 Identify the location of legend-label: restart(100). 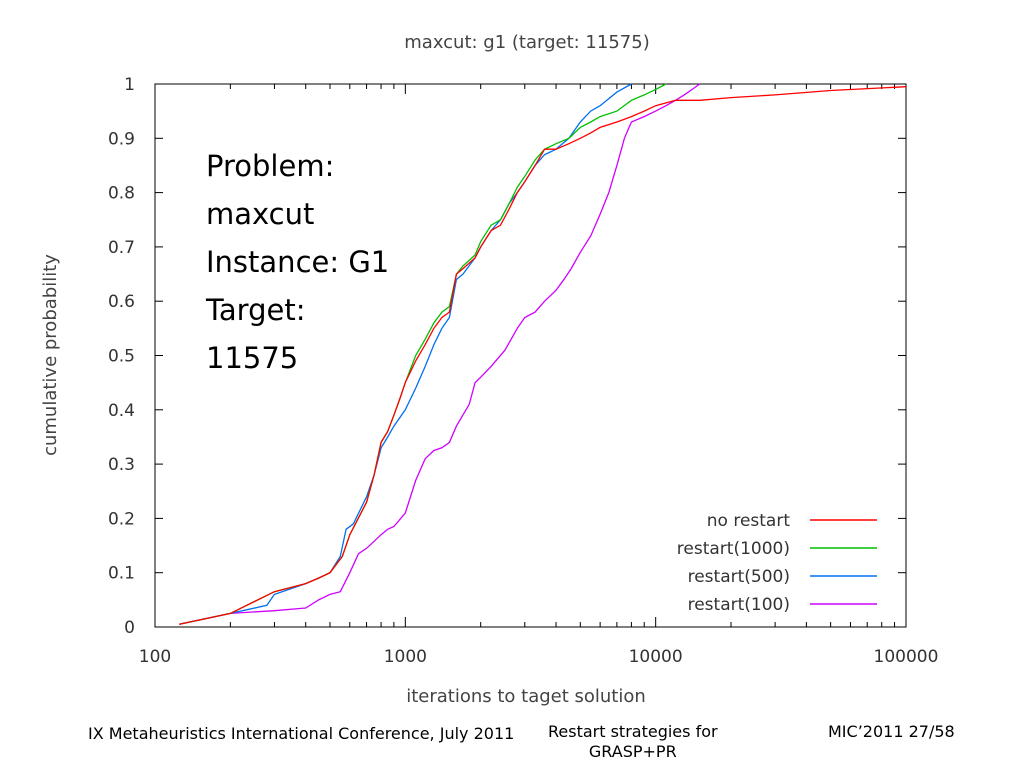
(739, 605).